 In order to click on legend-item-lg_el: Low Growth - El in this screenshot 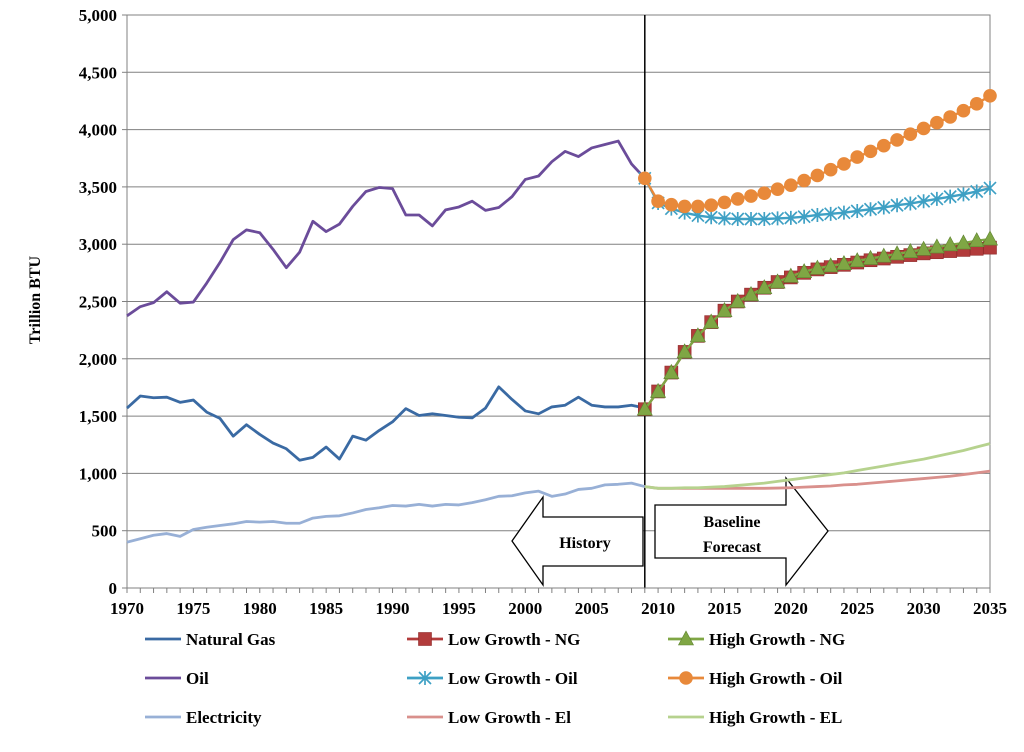, I will do `click(489, 717)`.